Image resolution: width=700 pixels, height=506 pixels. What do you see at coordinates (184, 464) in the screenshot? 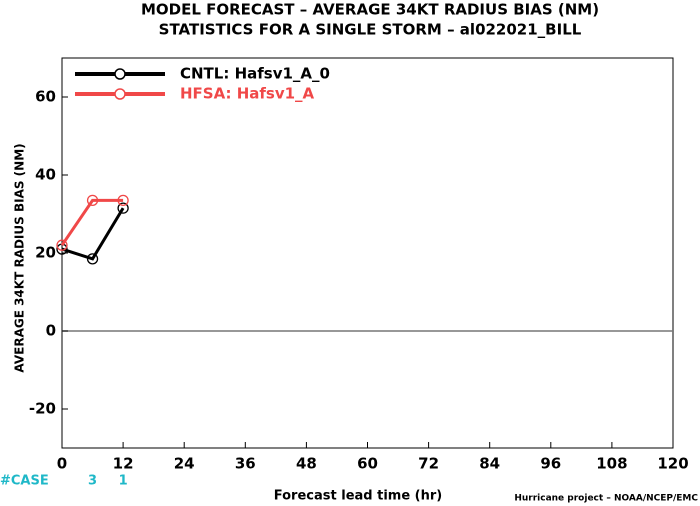
I see `x-tick-label: 24` at bounding box center [184, 464].